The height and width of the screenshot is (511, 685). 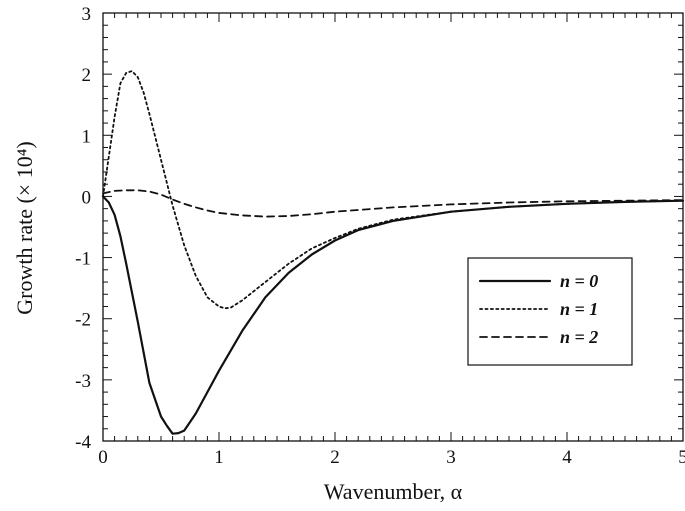 What do you see at coordinates (103, 457) in the screenshot?
I see `x-tick-label: 0` at bounding box center [103, 457].